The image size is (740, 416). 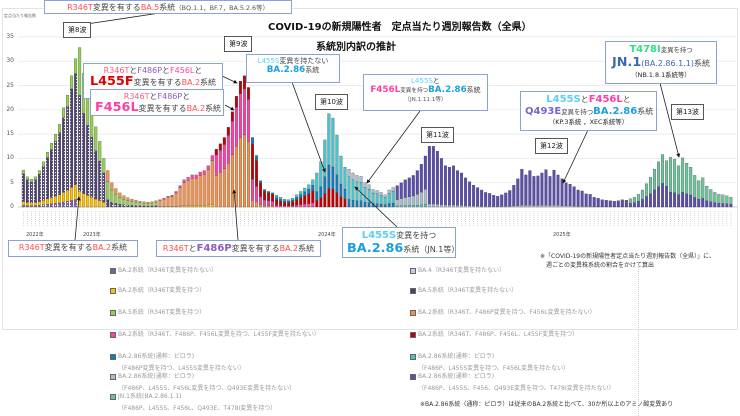 I want to click on callout-text: BA.2, so click(x=289, y=248).